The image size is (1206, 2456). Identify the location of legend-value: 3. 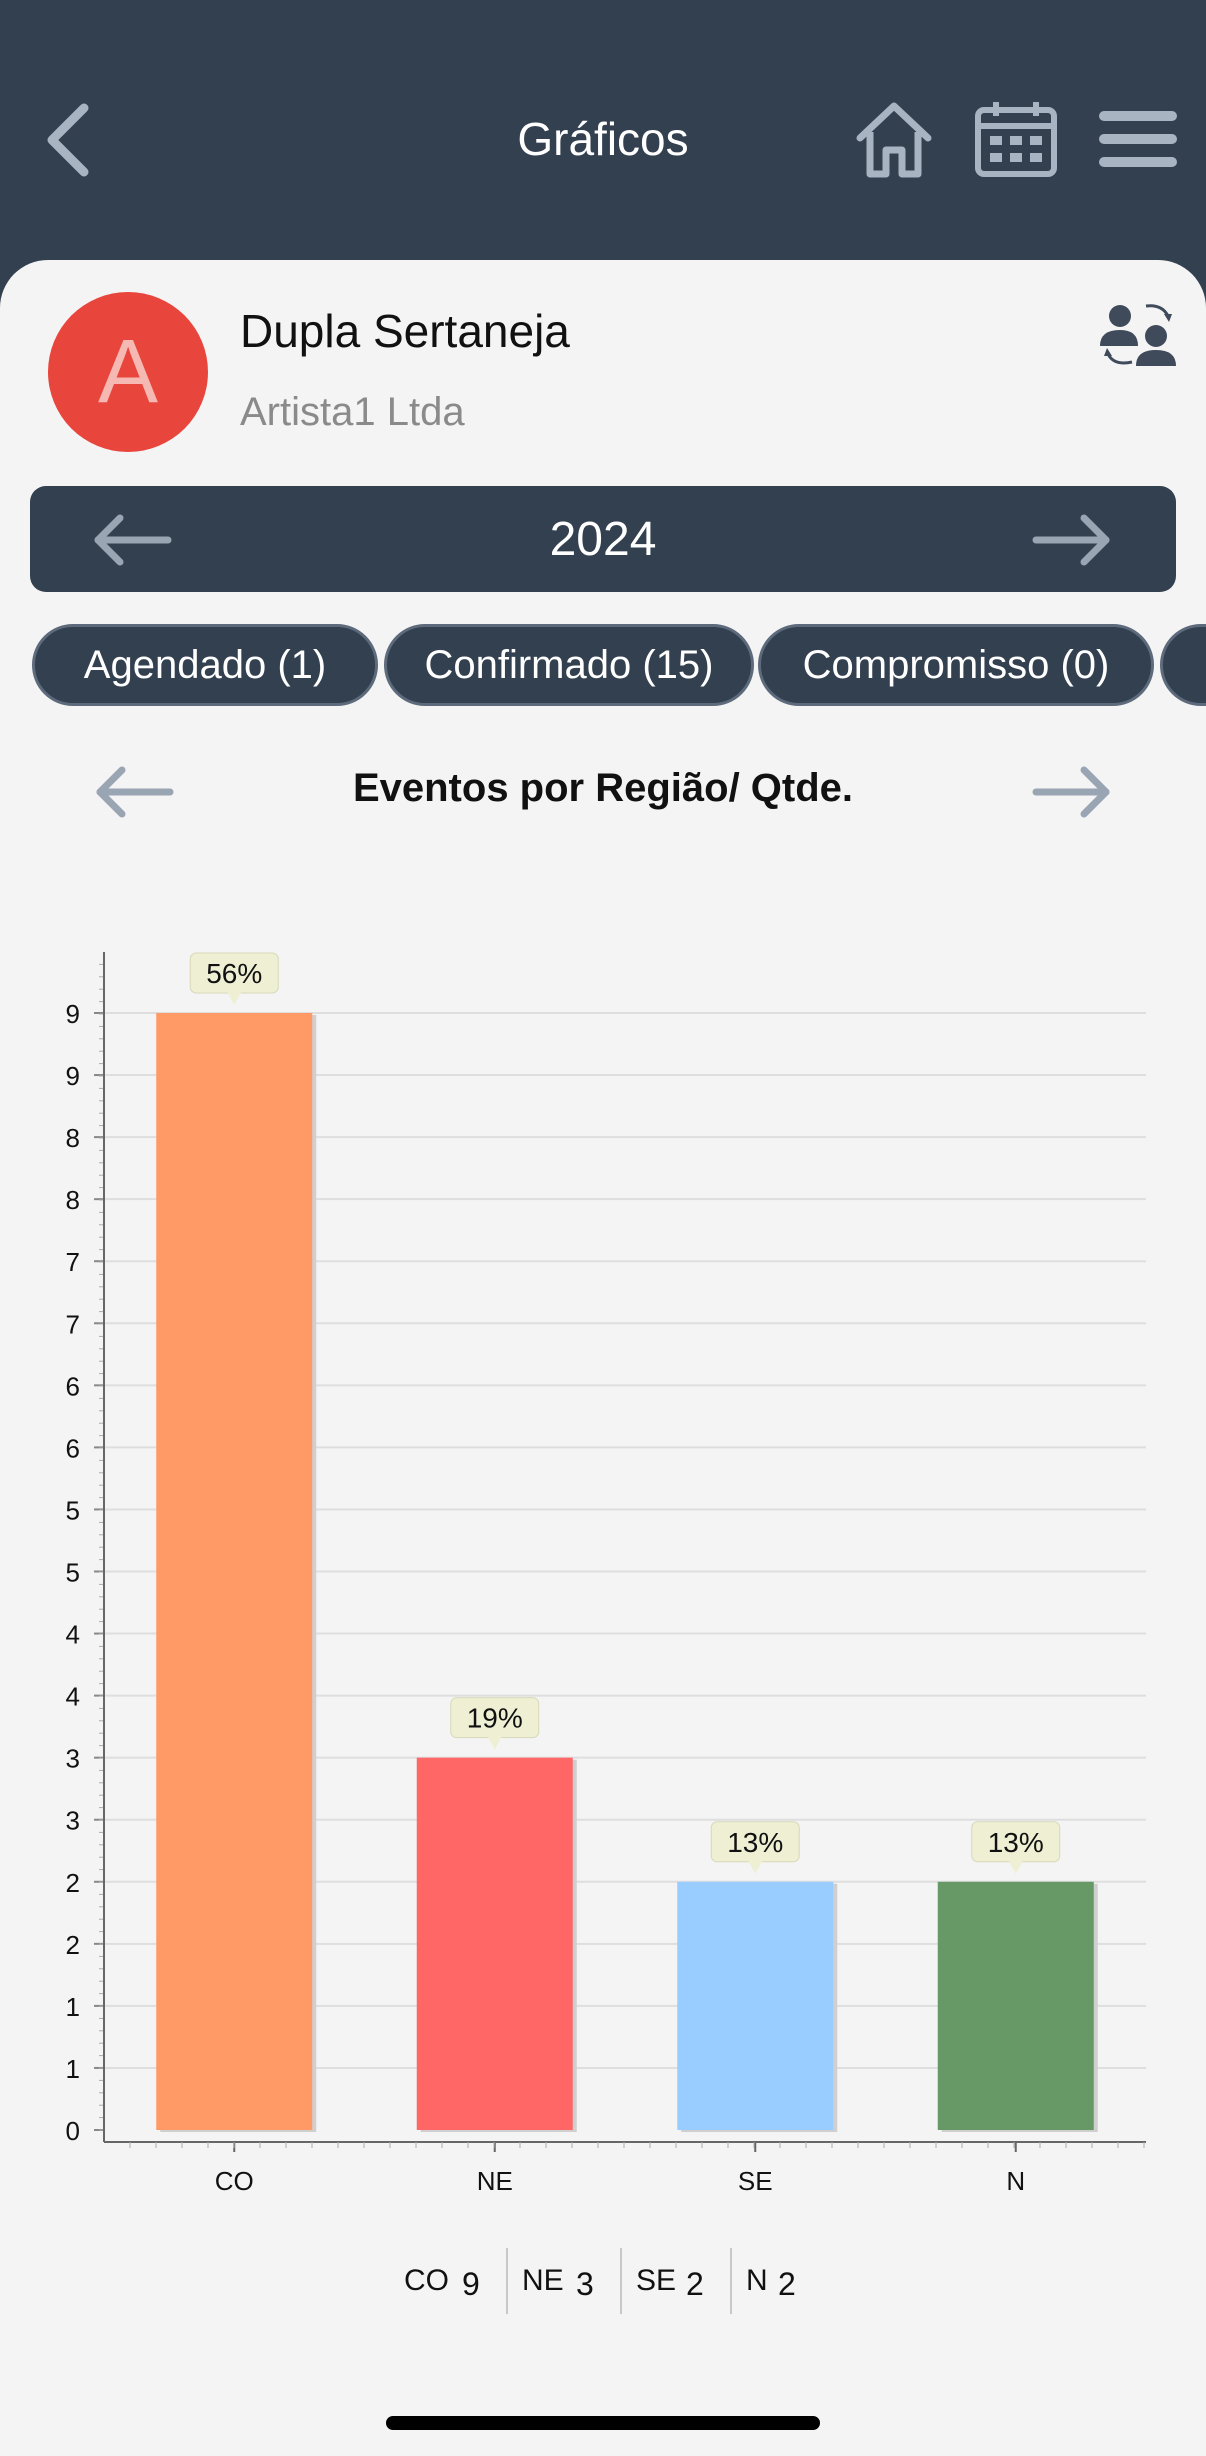
(585, 2284).